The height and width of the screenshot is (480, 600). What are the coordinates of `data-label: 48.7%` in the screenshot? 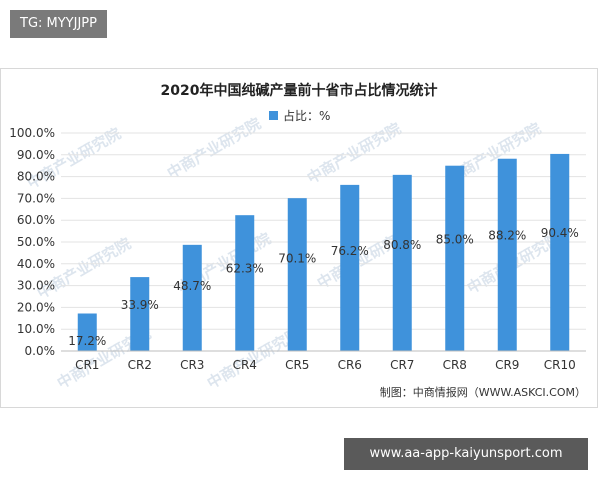 It's located at (192, 286).